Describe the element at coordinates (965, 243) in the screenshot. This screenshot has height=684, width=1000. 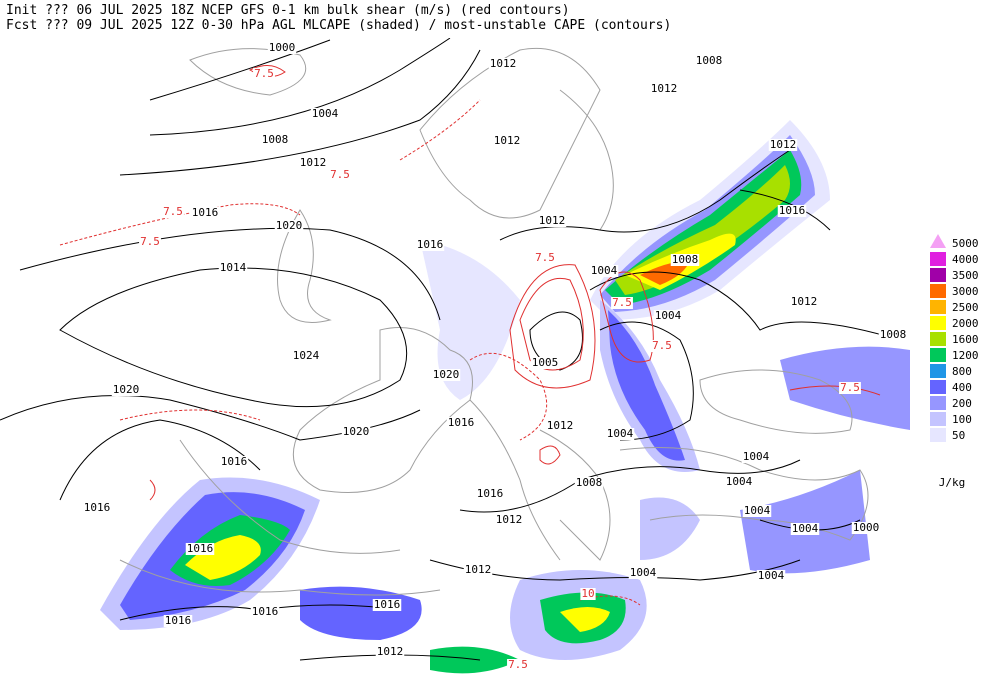
I see `legend-label: 5000` at that location.